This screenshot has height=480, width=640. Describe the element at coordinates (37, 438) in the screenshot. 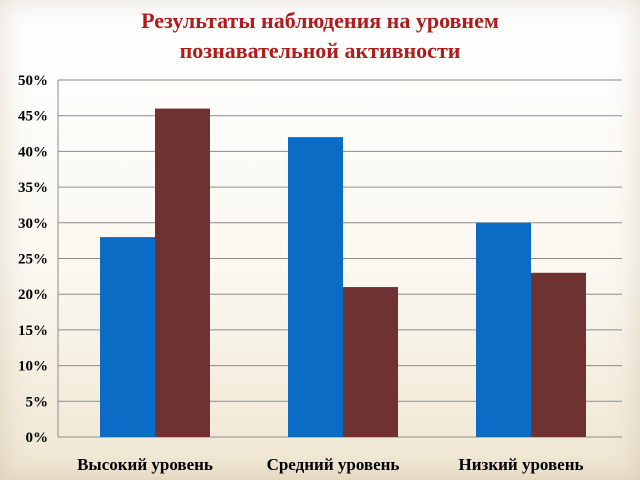

I see `y-tick-label: 0%` at that location.